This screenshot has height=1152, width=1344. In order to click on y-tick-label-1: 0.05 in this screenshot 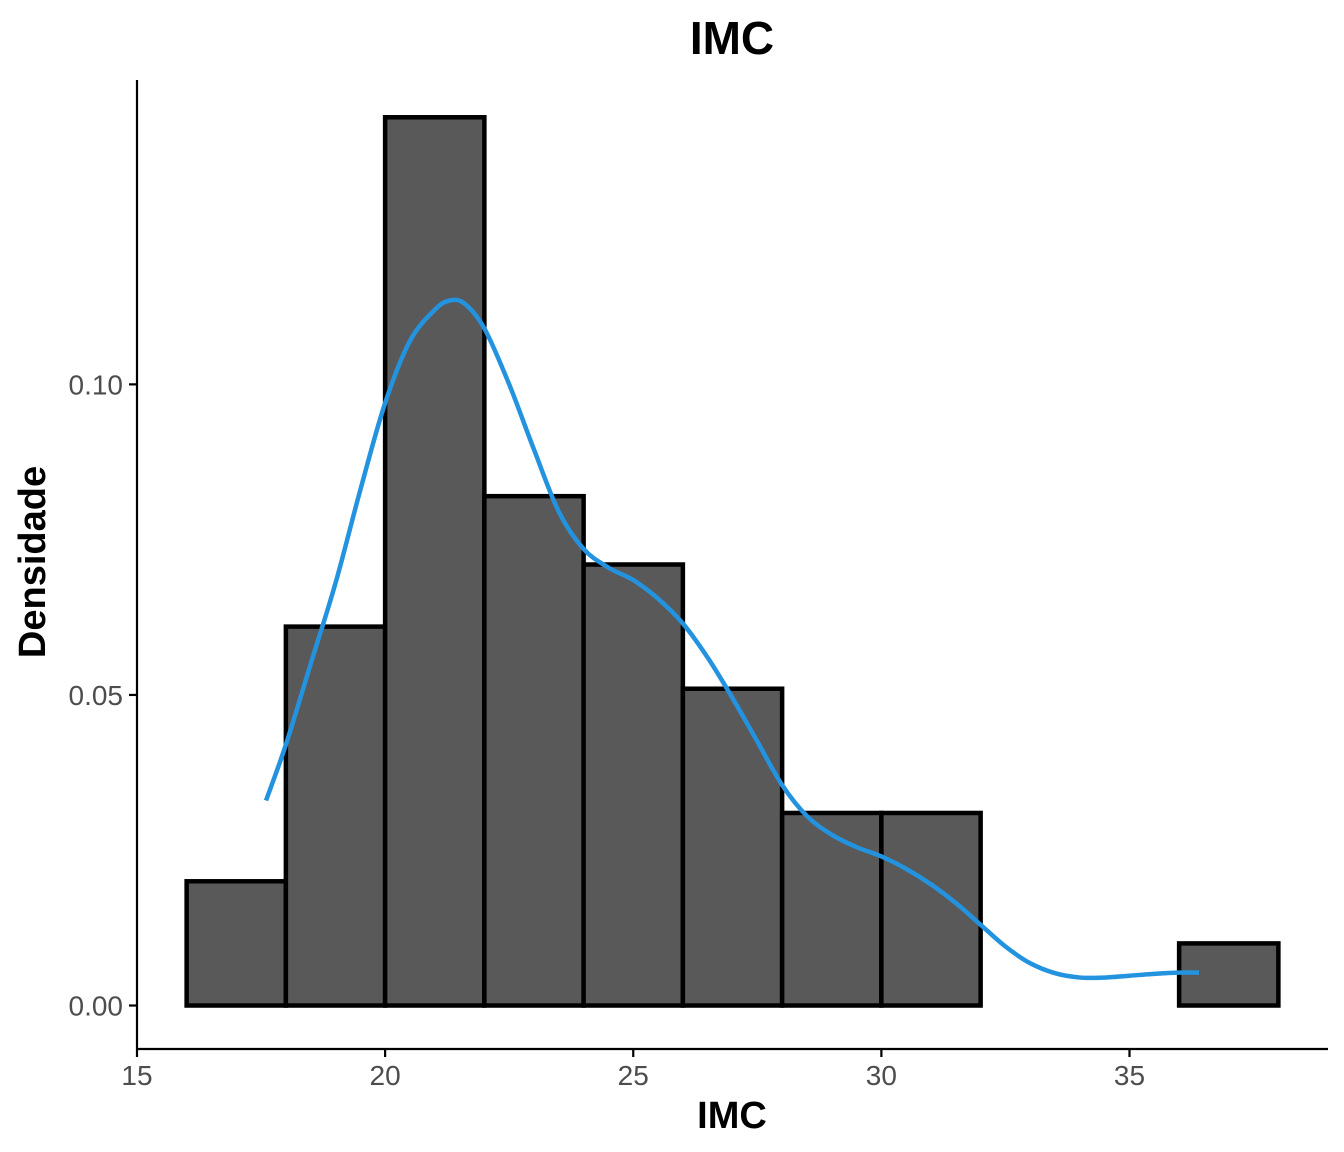, I will do `click(96, 695)`.